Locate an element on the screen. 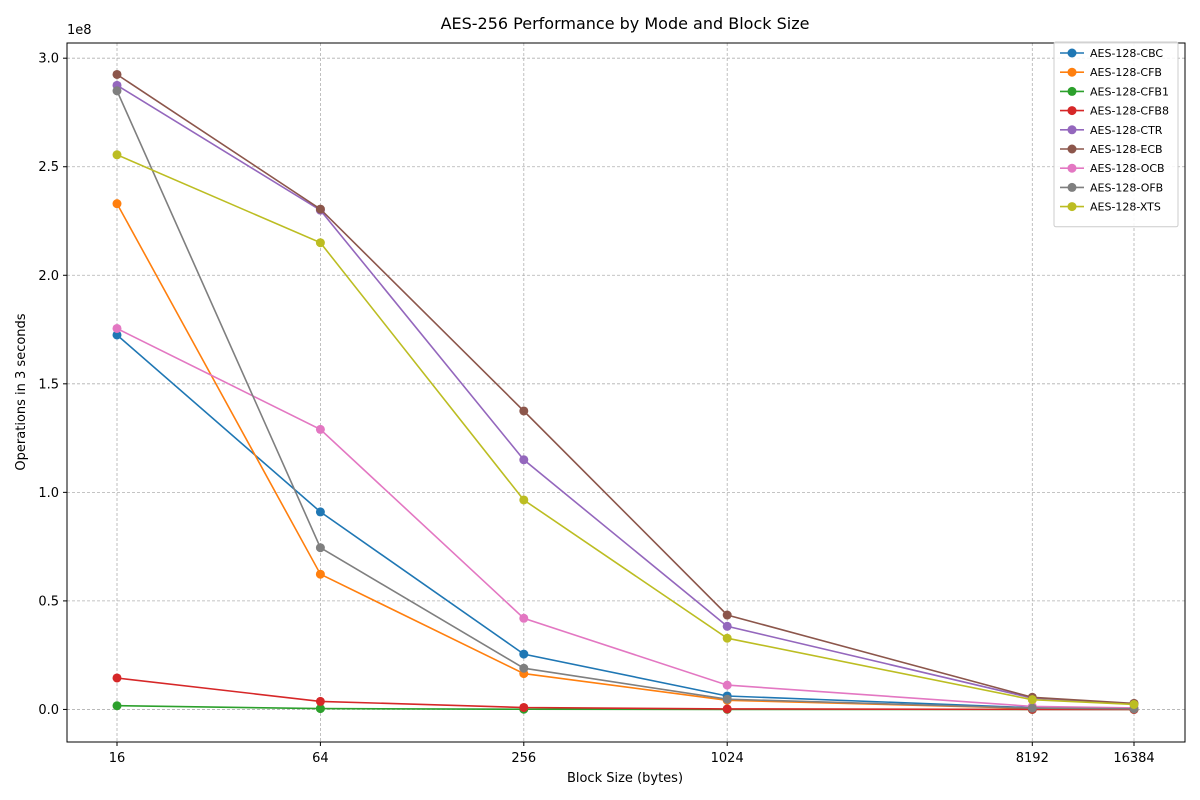 This screenshot has height=800, width=1200. legend-item: AES-128-OCB is located at coordinates (1112, 168).